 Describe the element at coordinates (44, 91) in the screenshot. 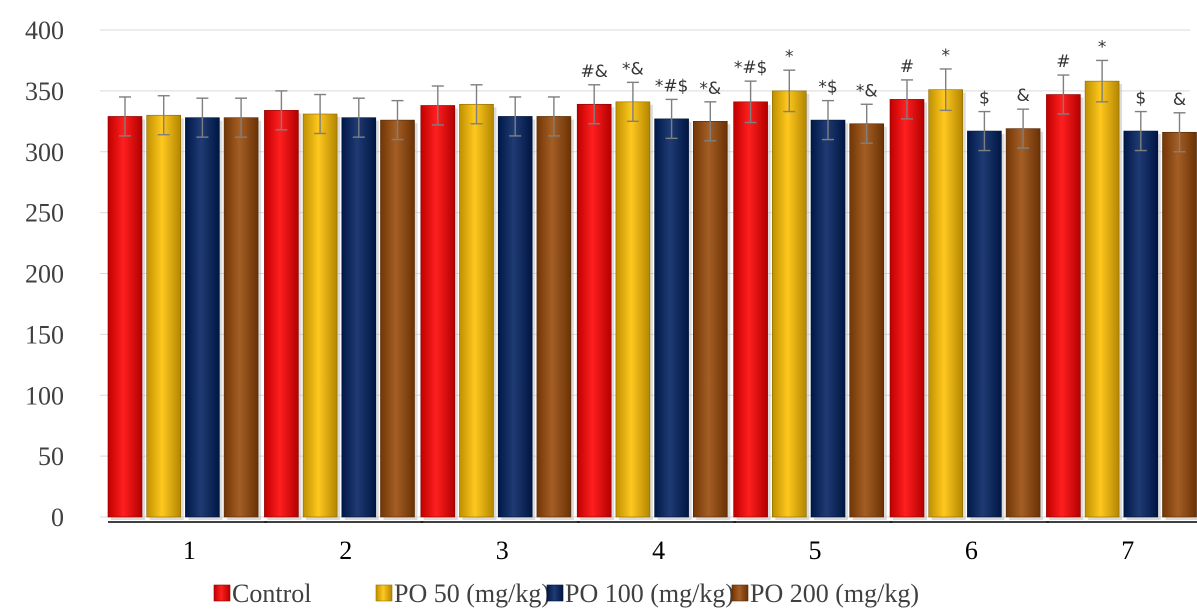

I see `y-tick-label: 350` at that location.